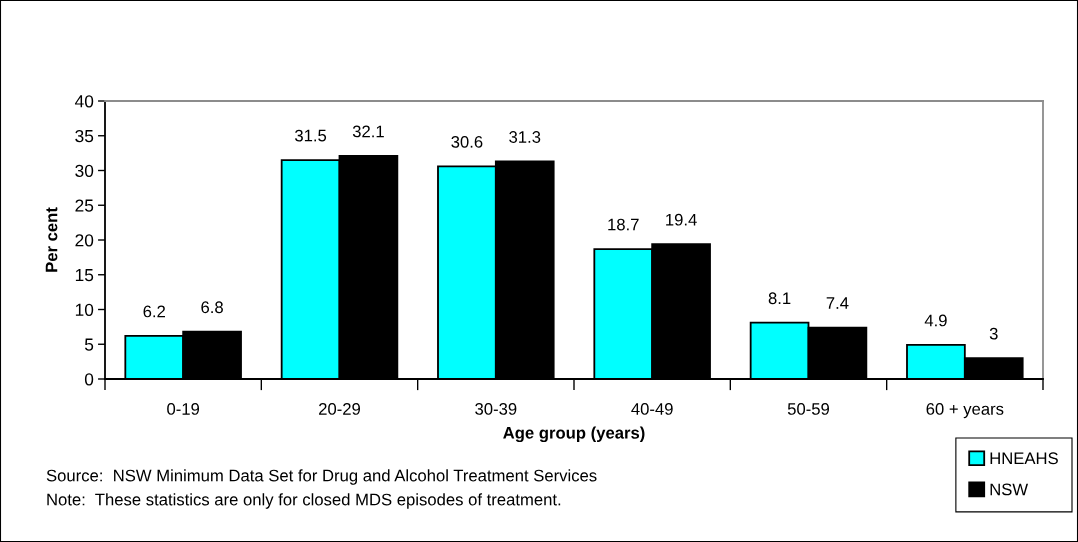  Describe the element at coordinates (965, 411) in the screenshot. I see `x-tick-label: 60 + years` at that location.